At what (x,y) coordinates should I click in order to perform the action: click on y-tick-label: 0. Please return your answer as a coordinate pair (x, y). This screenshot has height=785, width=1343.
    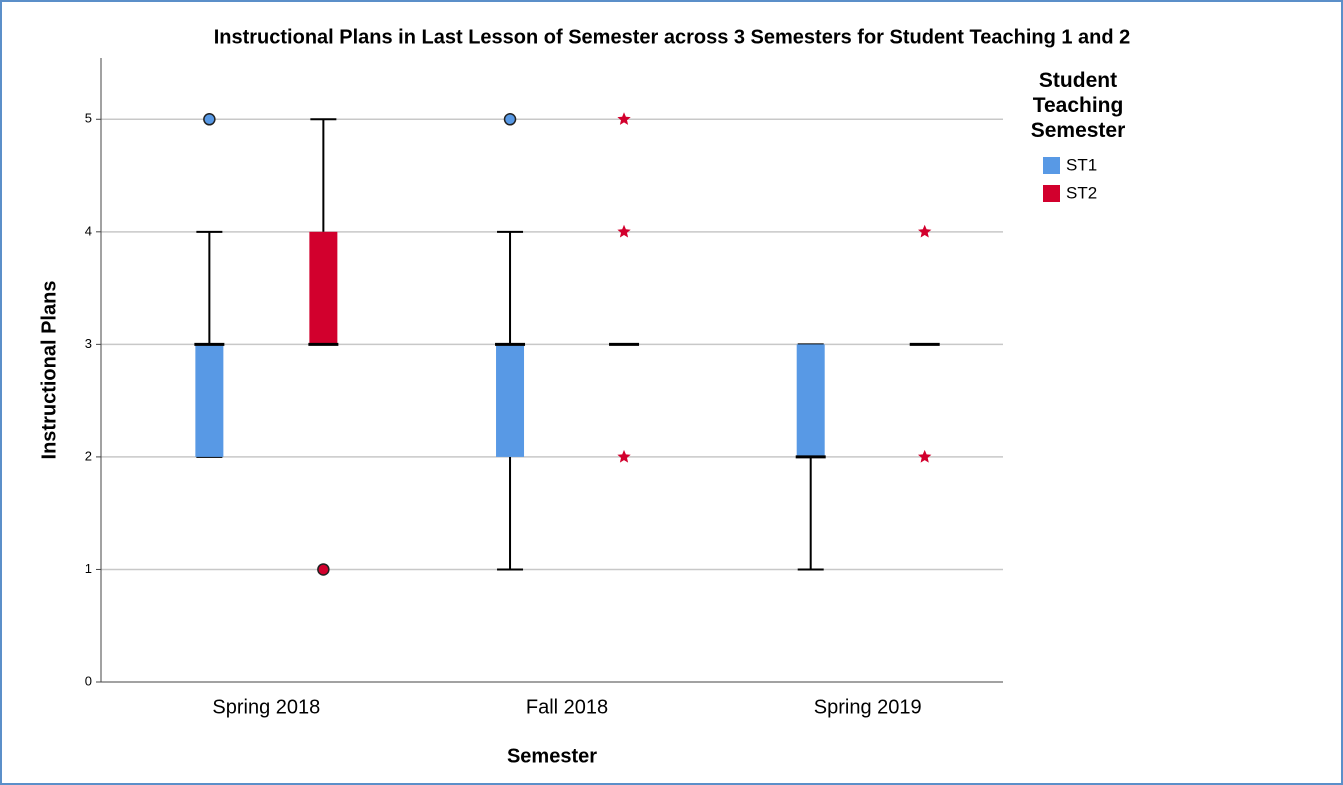
    Looking at the image, I should click on (88, 680).